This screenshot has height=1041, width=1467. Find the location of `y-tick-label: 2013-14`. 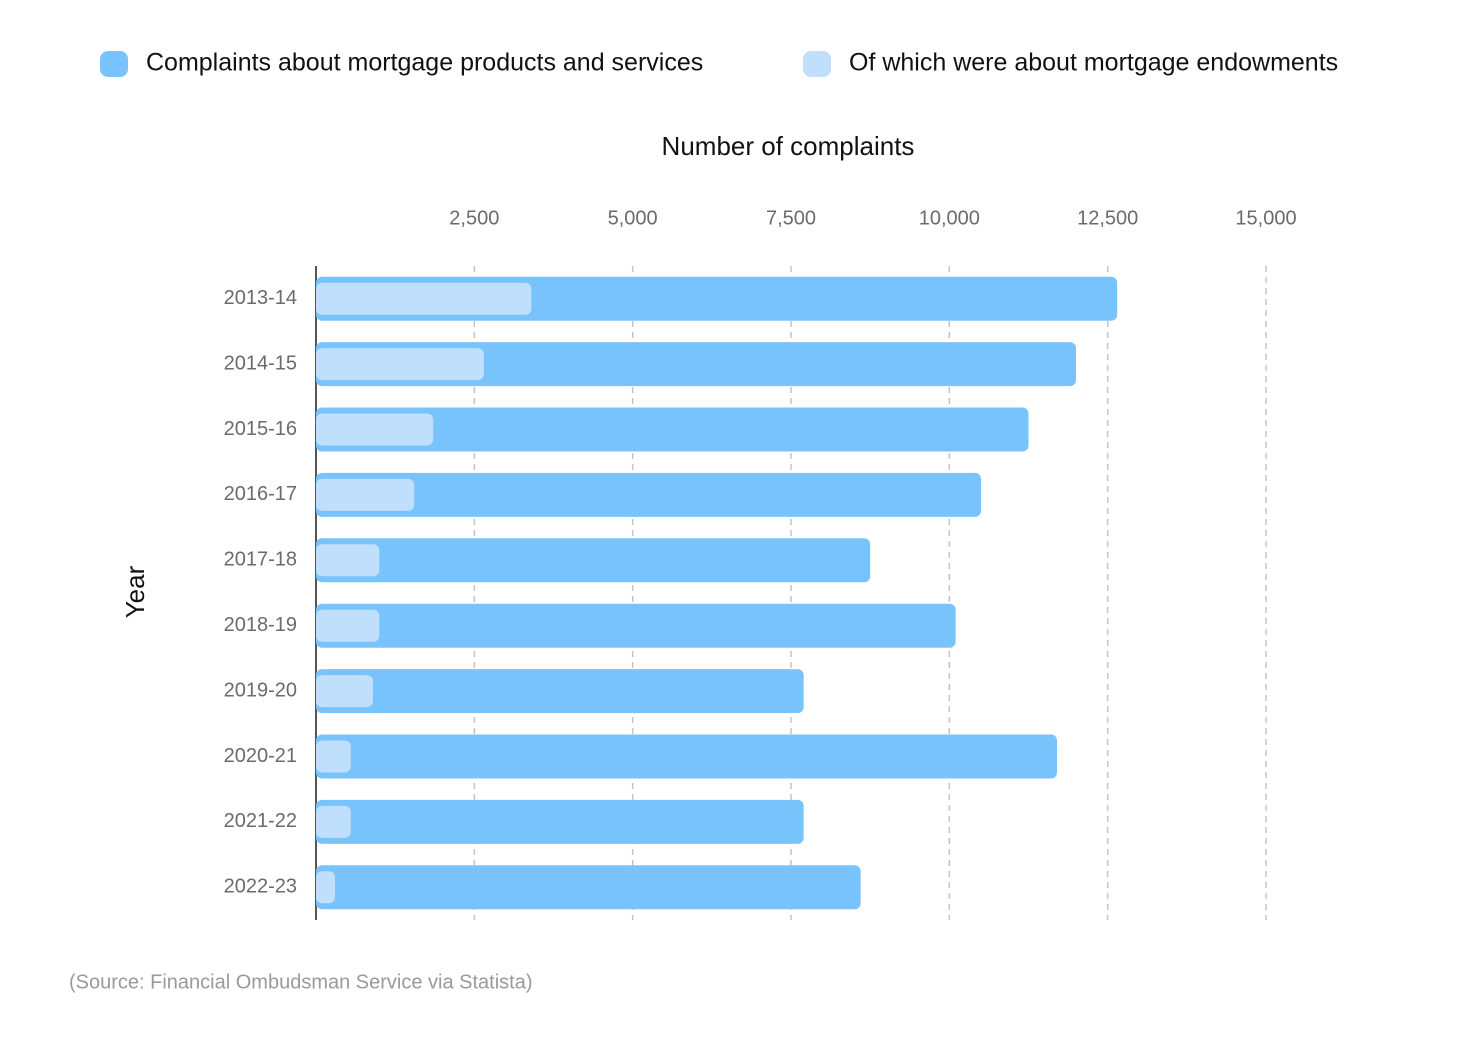

y-tick-label: 2013-14 is located at coordinates (260, 298).